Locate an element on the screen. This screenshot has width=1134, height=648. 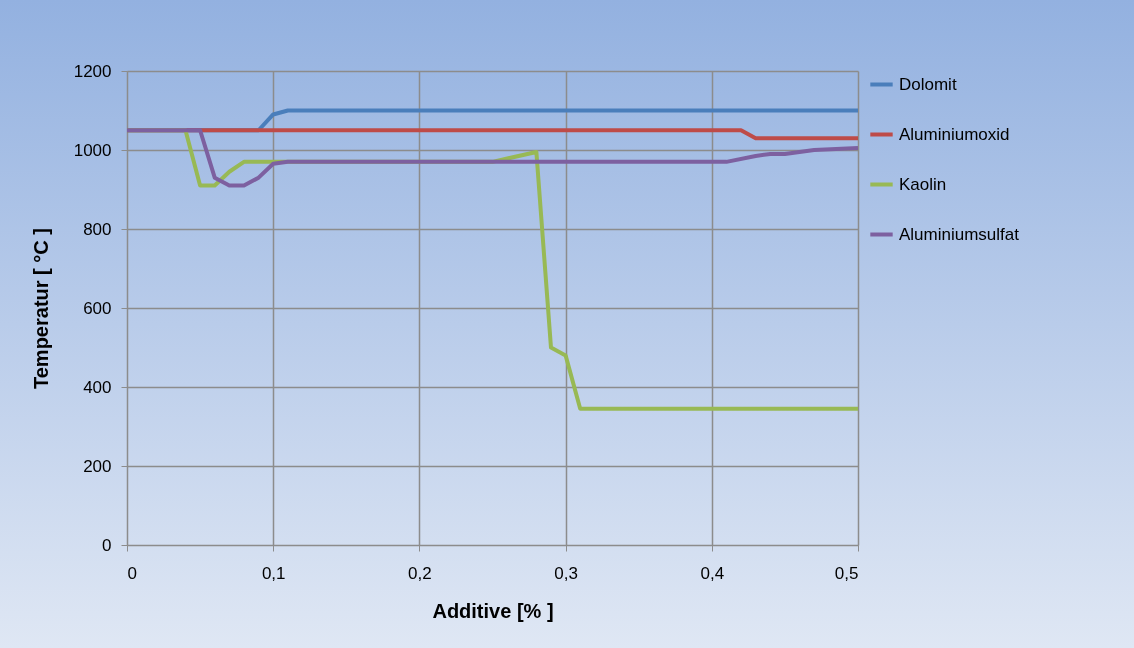
y-tick-label: 200 is located at coordinates (97, 466).